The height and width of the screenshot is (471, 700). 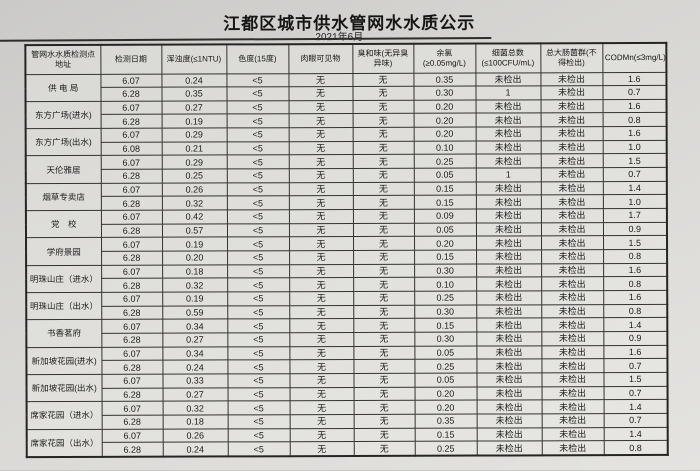 I want to click on data-cell: 1, so click(x=508, y=92).